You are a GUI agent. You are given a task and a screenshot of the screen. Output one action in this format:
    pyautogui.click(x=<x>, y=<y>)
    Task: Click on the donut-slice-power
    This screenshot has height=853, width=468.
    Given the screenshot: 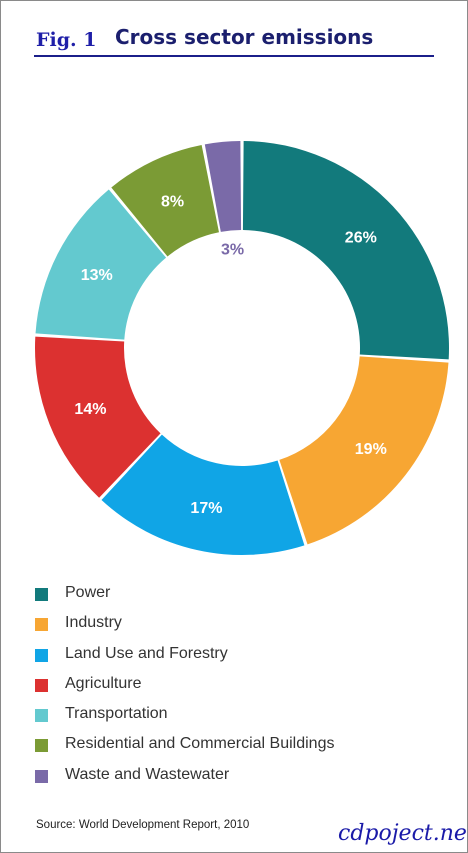 What is the action you would take?
    pyautogui.click(x=345, y=250)
    